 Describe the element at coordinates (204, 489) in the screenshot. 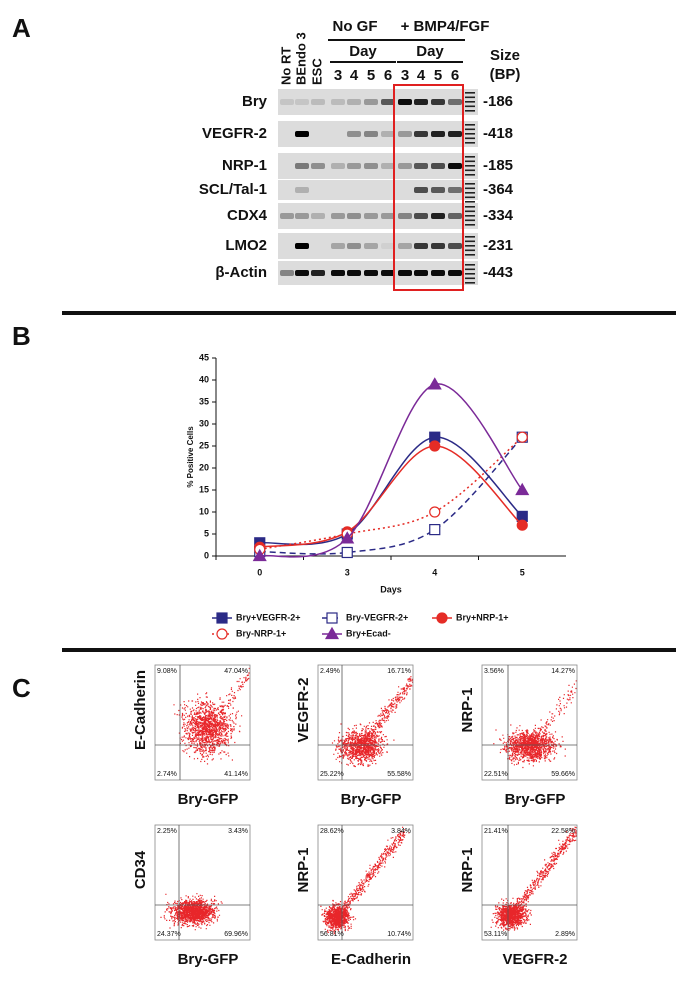

I see `y-tick-label: 15` at that location.